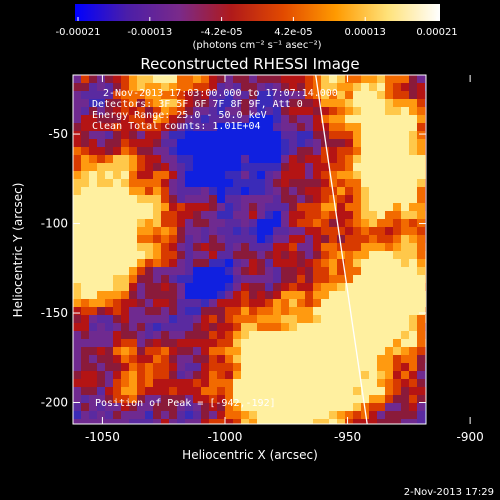 This screenshot has width=500, height=500. I want to click on y-axis-label: Heliocentric Y (arcsec), so click(18, 250).